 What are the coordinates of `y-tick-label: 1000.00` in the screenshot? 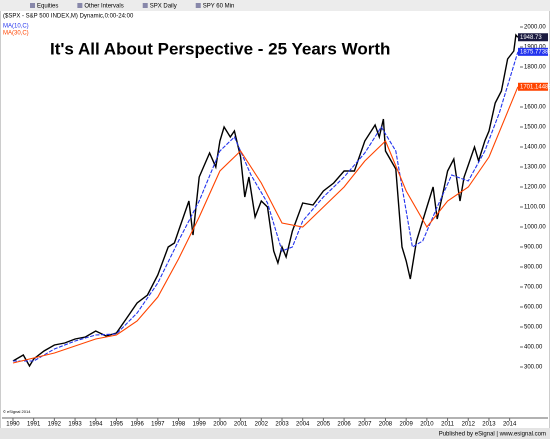 It's located at (535, 228).